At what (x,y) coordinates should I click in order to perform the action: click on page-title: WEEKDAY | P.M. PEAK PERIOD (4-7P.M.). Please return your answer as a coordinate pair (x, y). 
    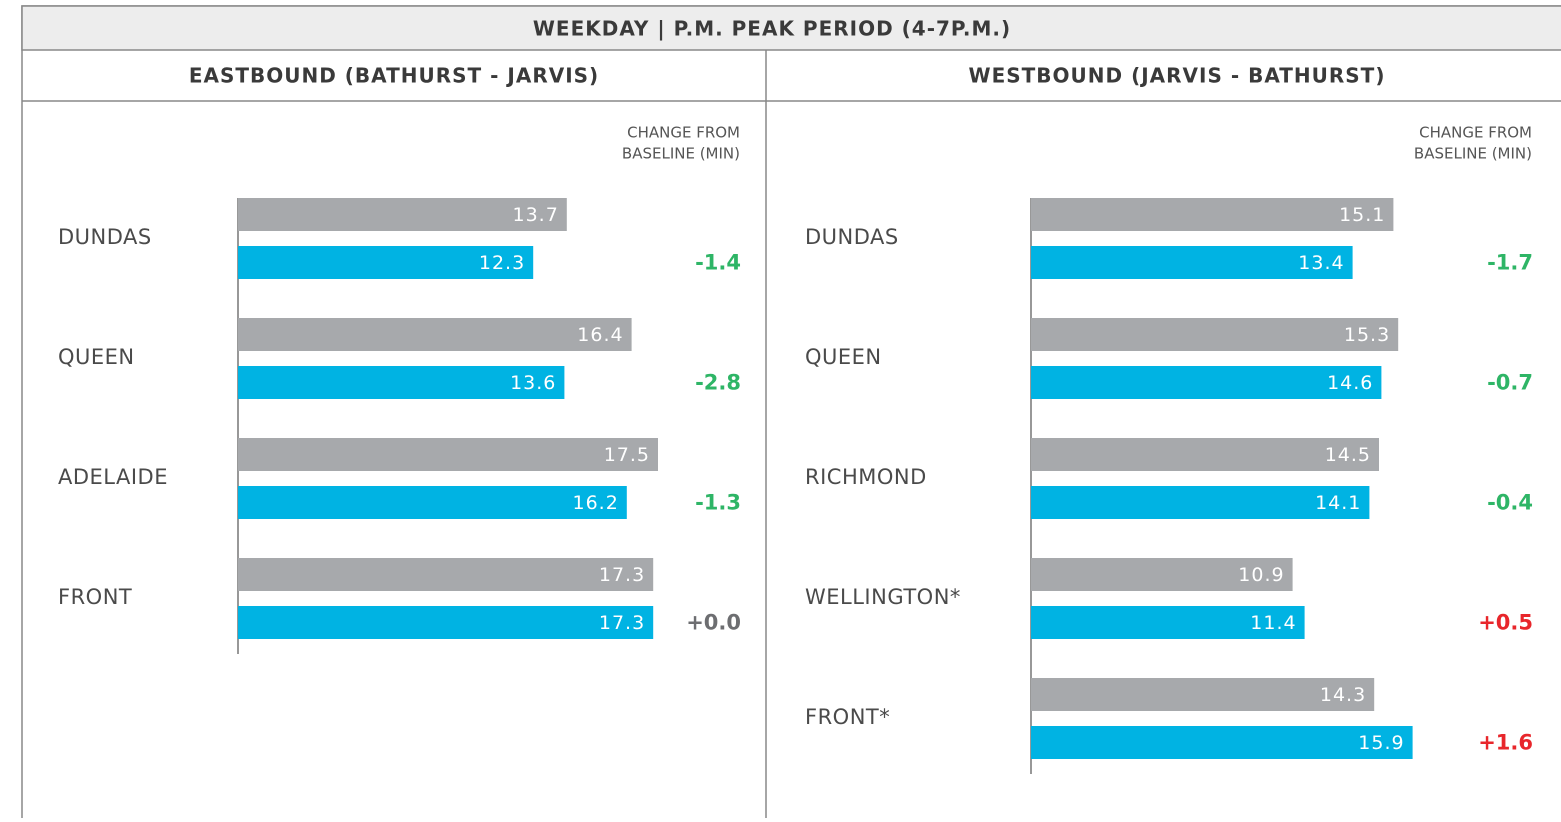
    Looking at the image, I should click on (772, 29).